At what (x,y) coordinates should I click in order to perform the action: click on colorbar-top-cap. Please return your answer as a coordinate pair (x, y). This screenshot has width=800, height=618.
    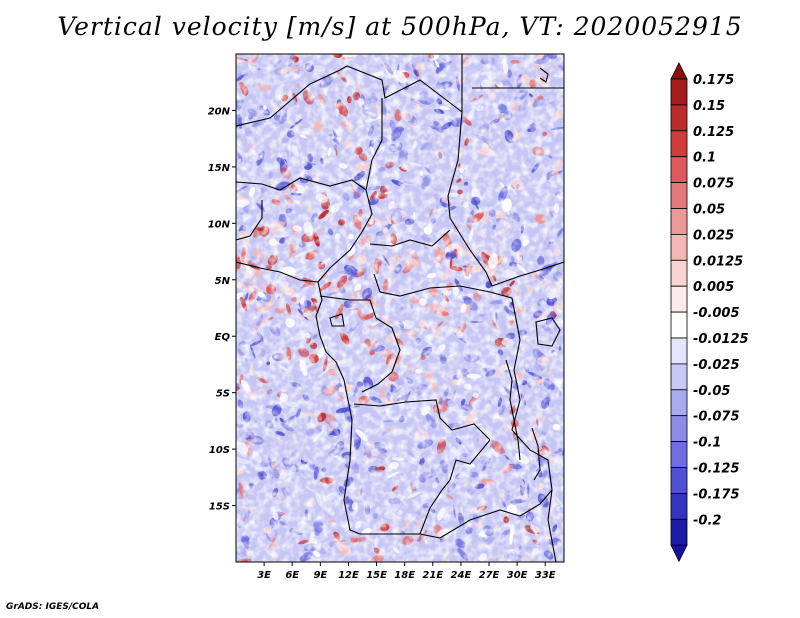
    Looking at the image, I should click on (679, 71).